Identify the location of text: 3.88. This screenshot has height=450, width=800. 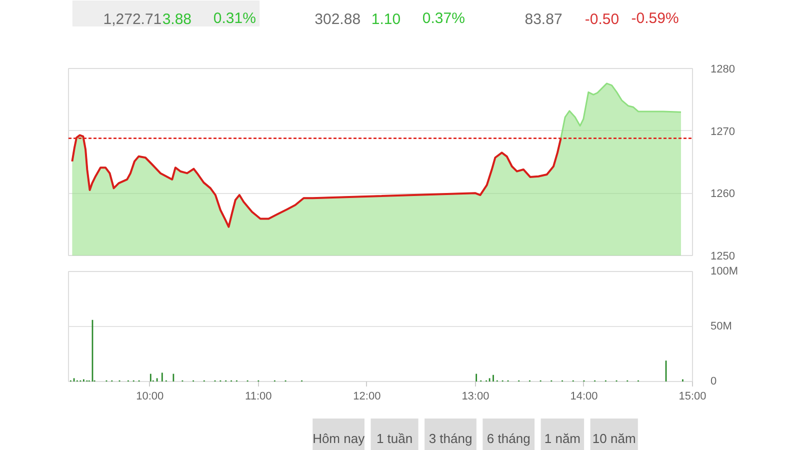
(177, 19).